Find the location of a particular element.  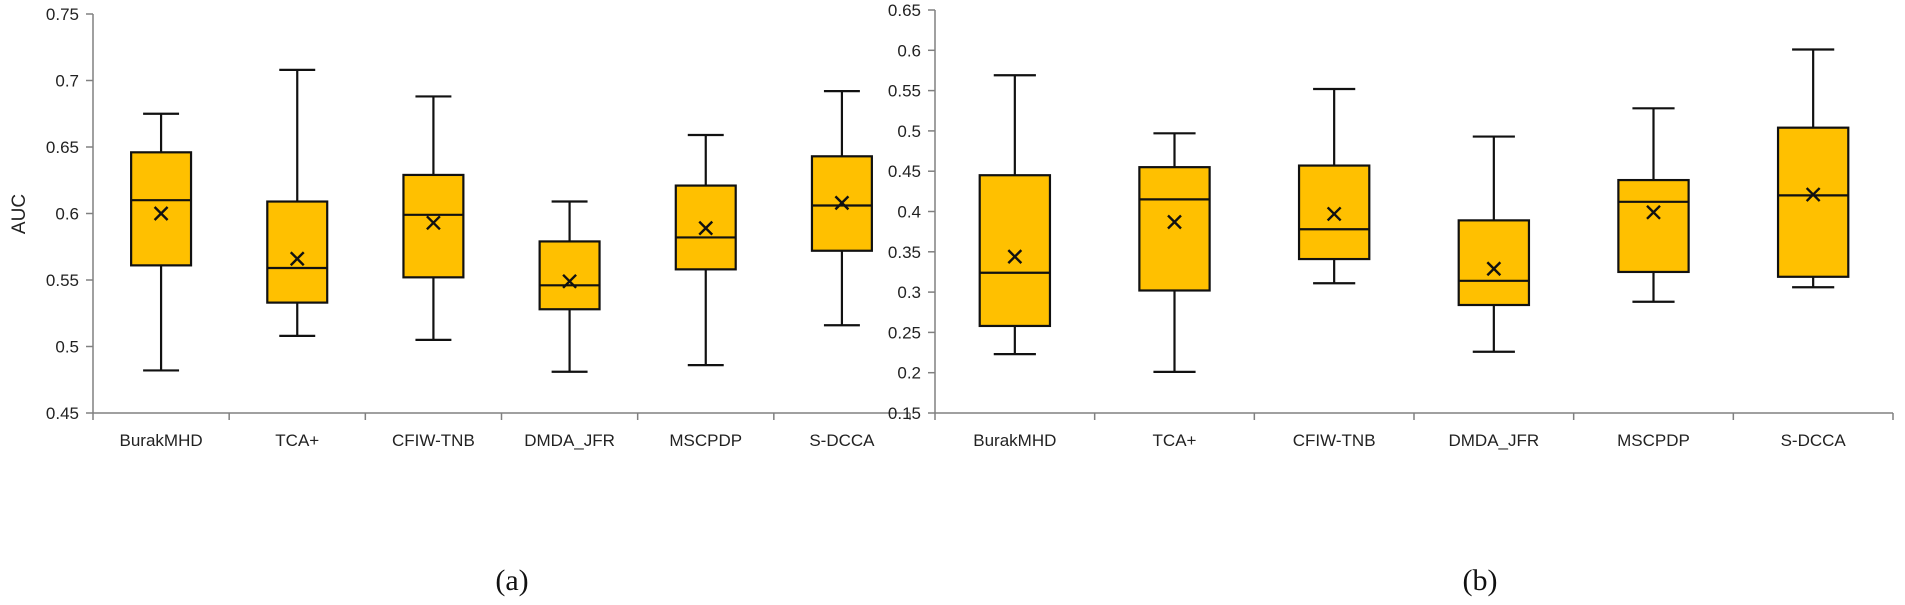

y-tick-label: 0.2 is located at coordinates (909, 373).